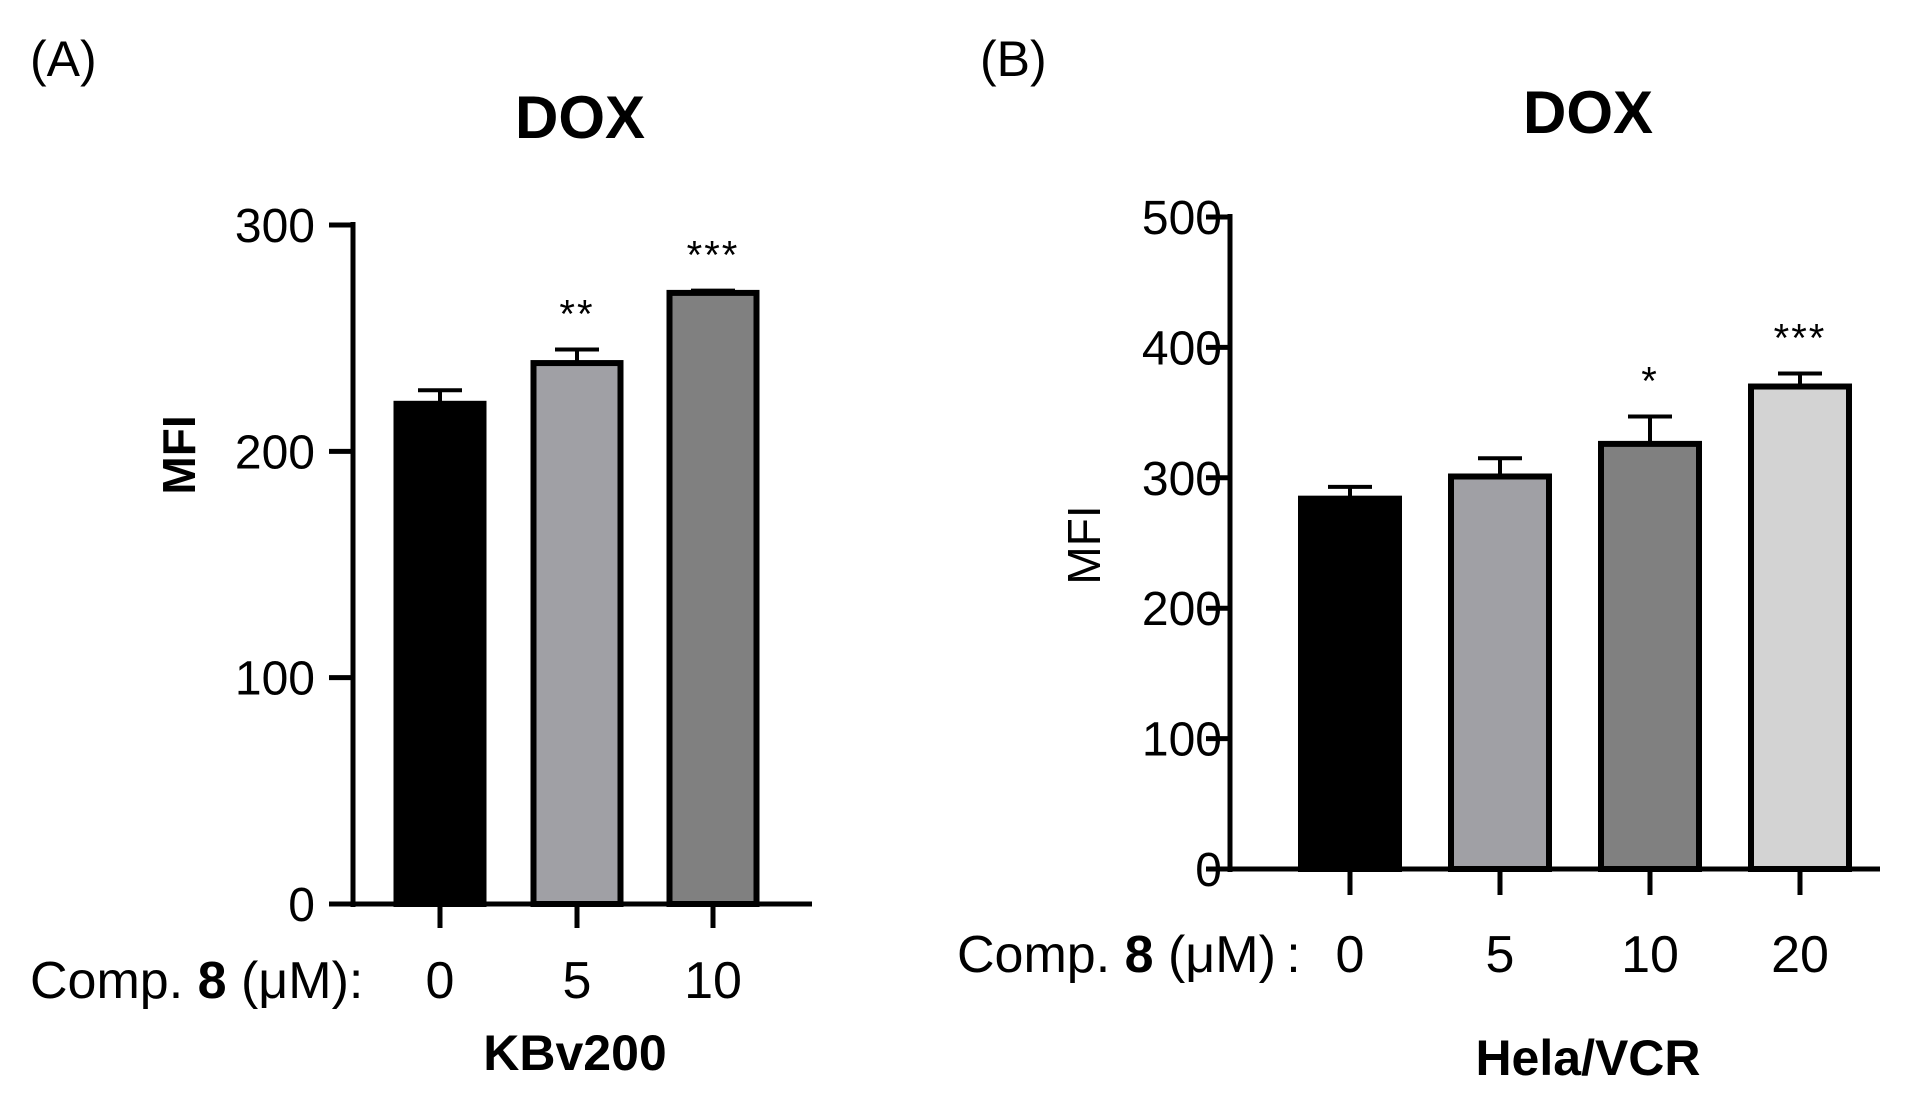 The image size is (1931, 1095). I want to click on panel-b-label: (B), so click(1013, 59).